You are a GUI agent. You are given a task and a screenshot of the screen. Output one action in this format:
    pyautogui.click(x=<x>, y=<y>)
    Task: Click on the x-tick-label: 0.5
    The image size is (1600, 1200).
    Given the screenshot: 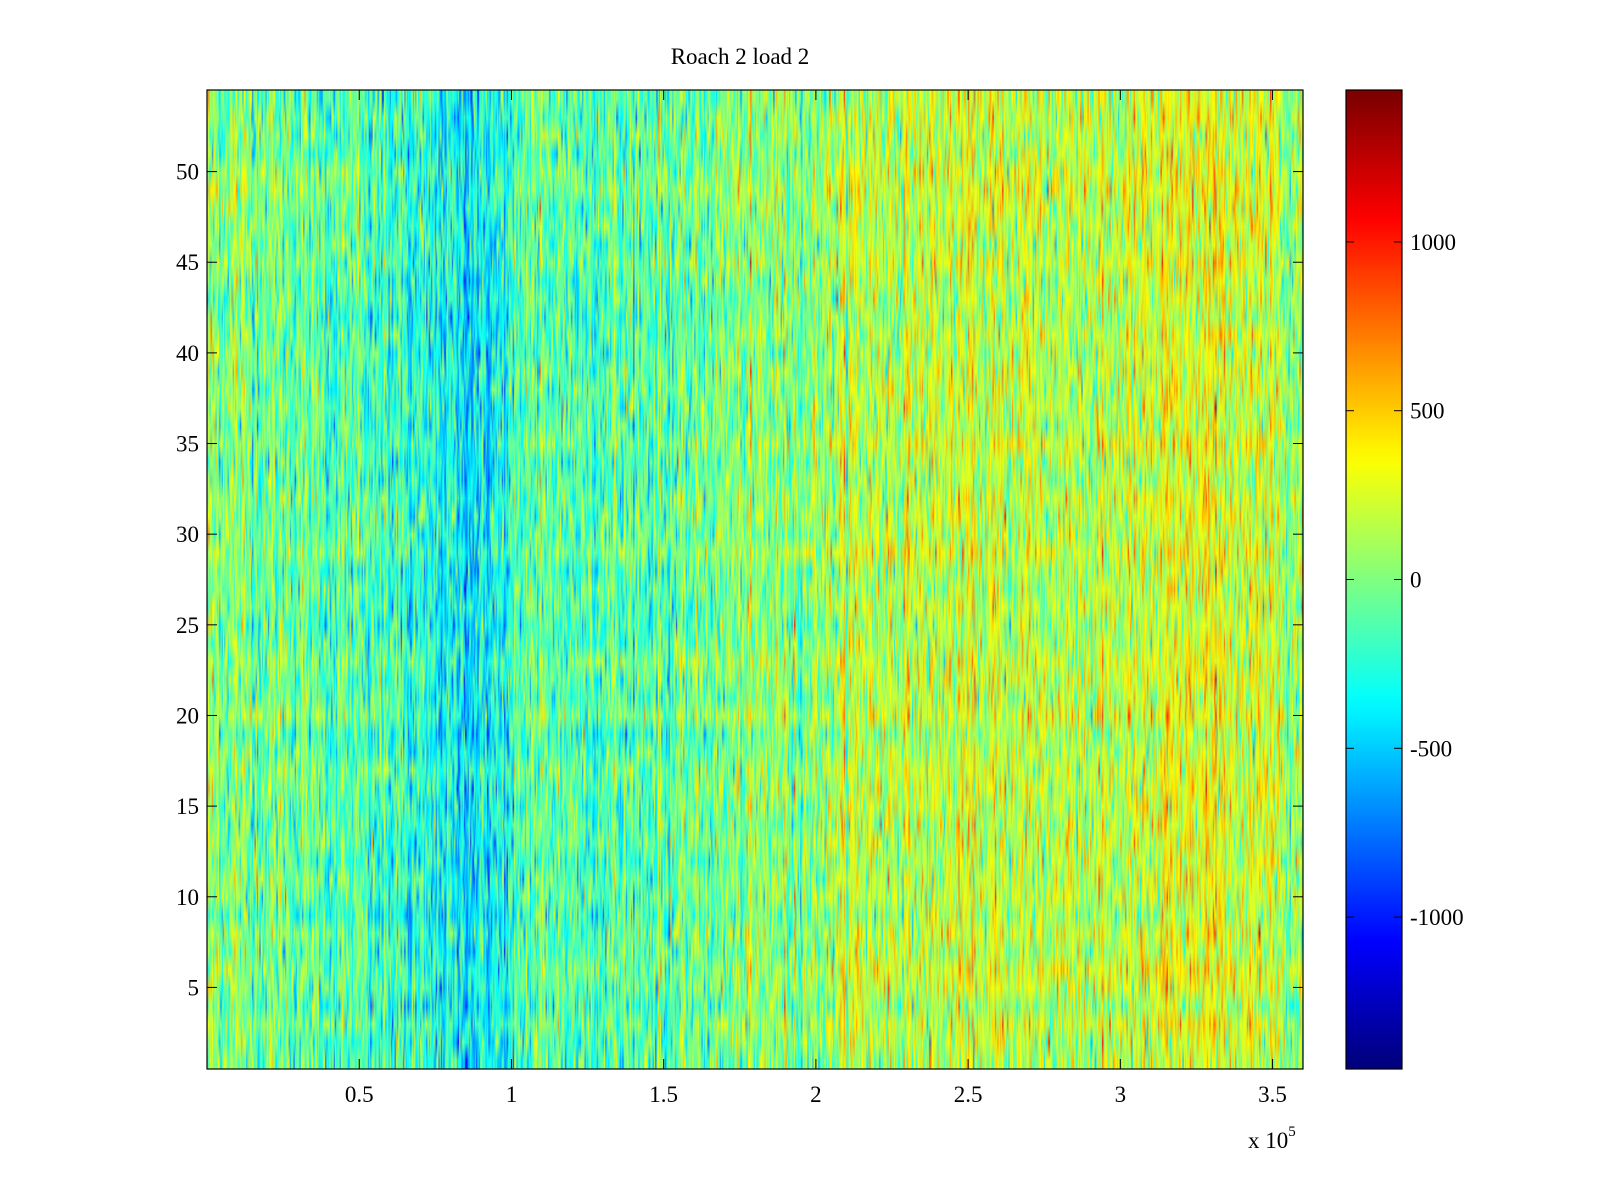 What is the action you would take?
    pyautogui.click(x=359, y=1094)
    